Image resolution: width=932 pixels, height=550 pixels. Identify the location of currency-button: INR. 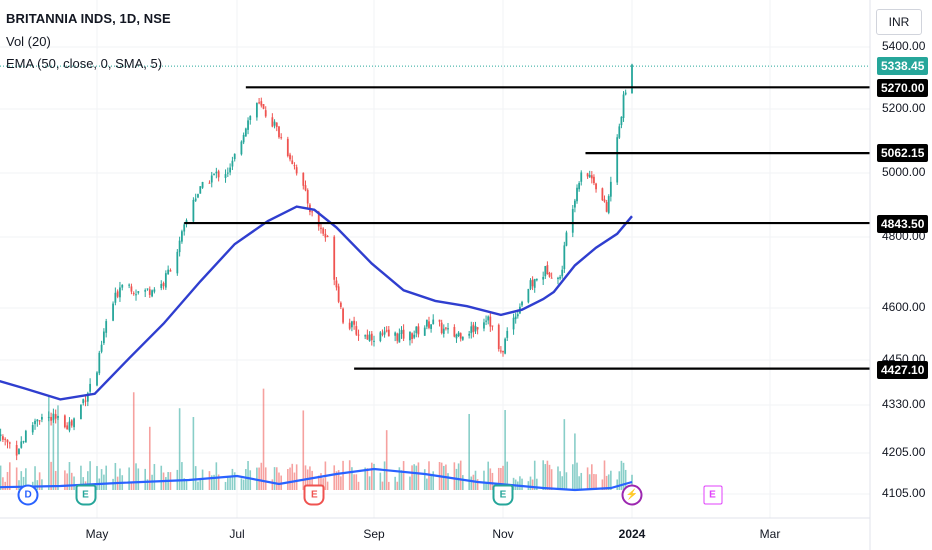
(899, 22).